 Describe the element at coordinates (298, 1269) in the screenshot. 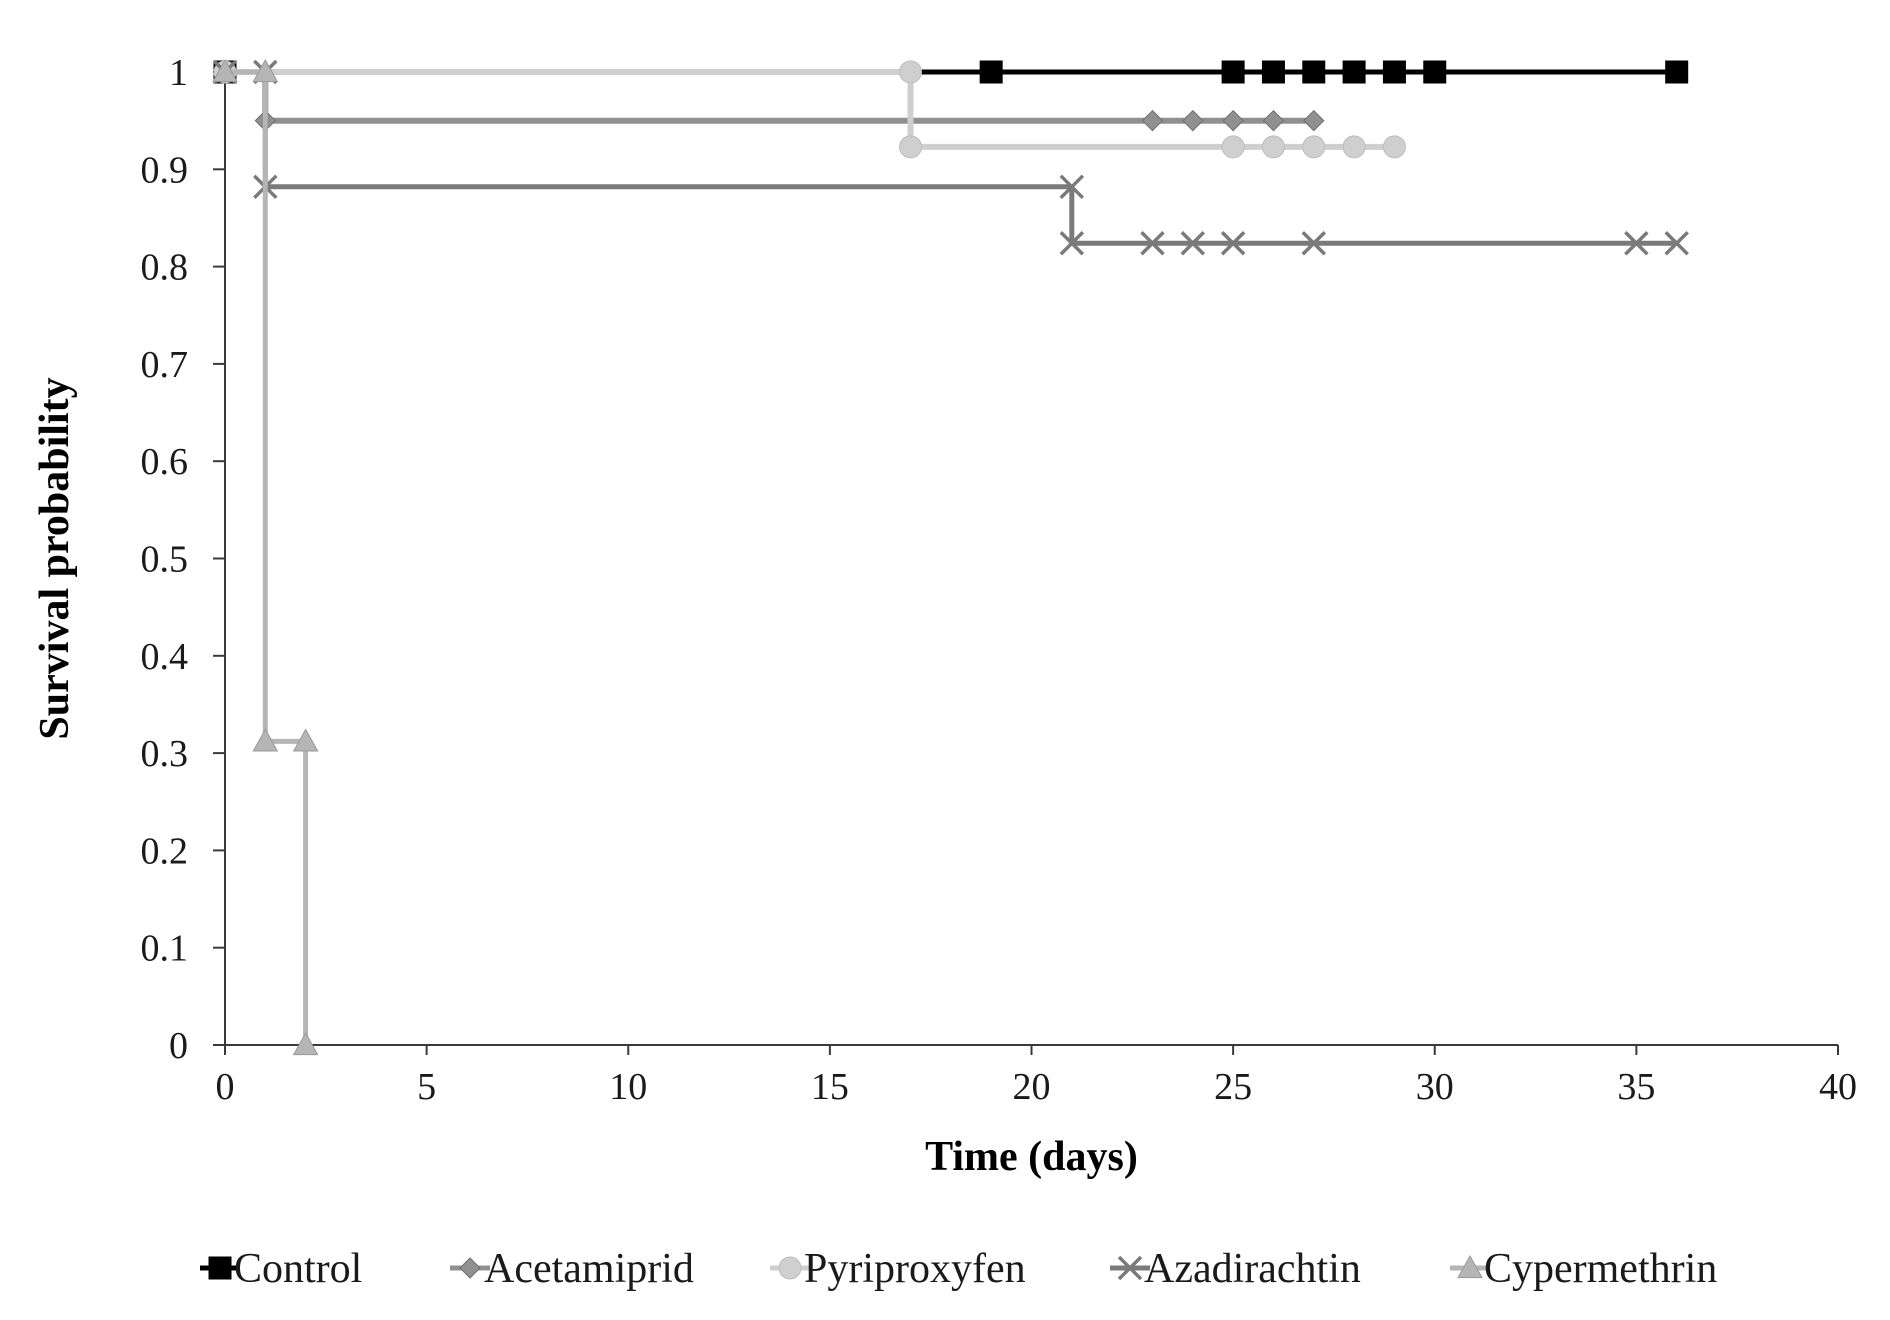

I see `legend-label: Control` at that location.